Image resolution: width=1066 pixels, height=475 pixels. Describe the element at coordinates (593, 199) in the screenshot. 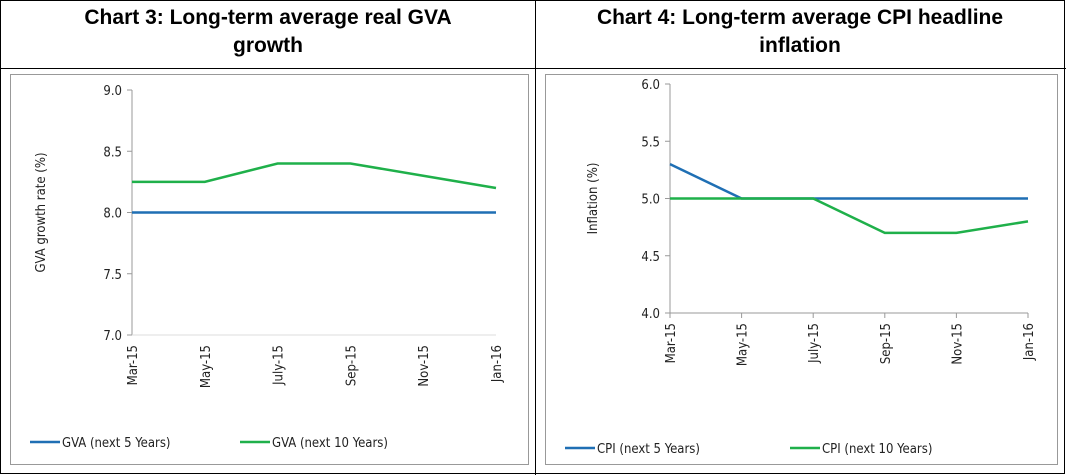

I see `y-axis-label: Inflation (%)` at that location.